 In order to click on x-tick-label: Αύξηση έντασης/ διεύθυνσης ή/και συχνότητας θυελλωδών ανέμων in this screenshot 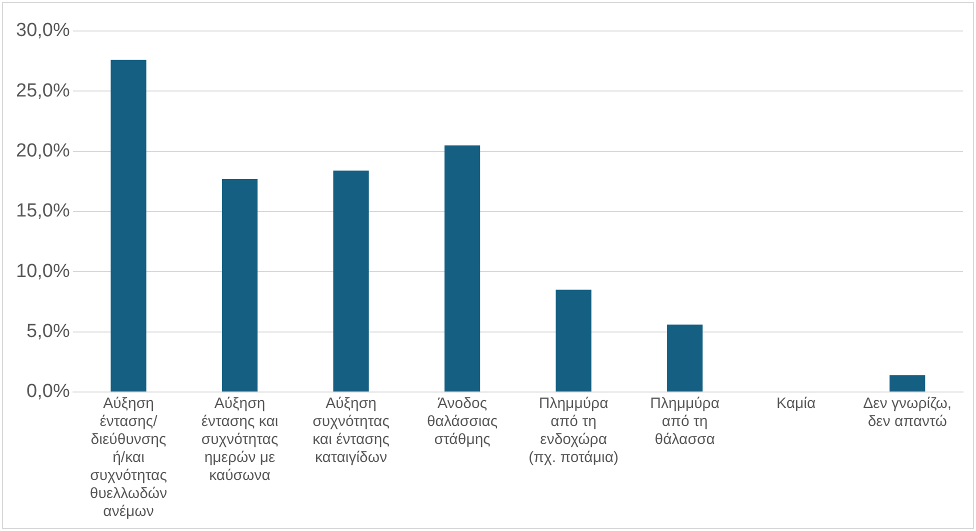, I will do `click(129, 457)`.